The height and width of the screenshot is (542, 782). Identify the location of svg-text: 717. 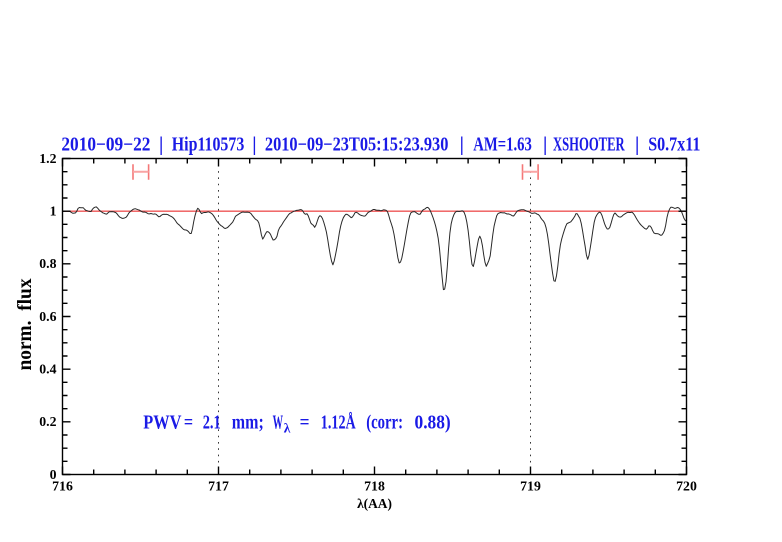
(218, 486).